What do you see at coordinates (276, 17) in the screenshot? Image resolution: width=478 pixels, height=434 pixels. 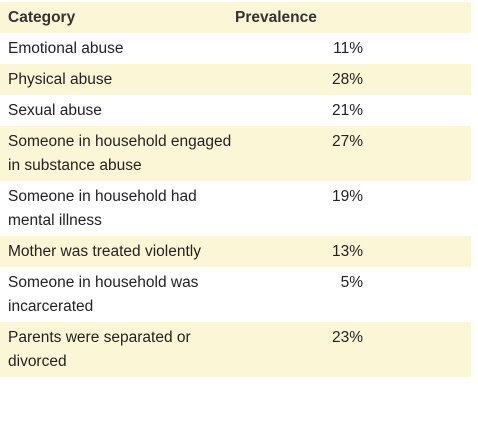 I see `header-cell: Prevalence` at bounding box center [276, 17].